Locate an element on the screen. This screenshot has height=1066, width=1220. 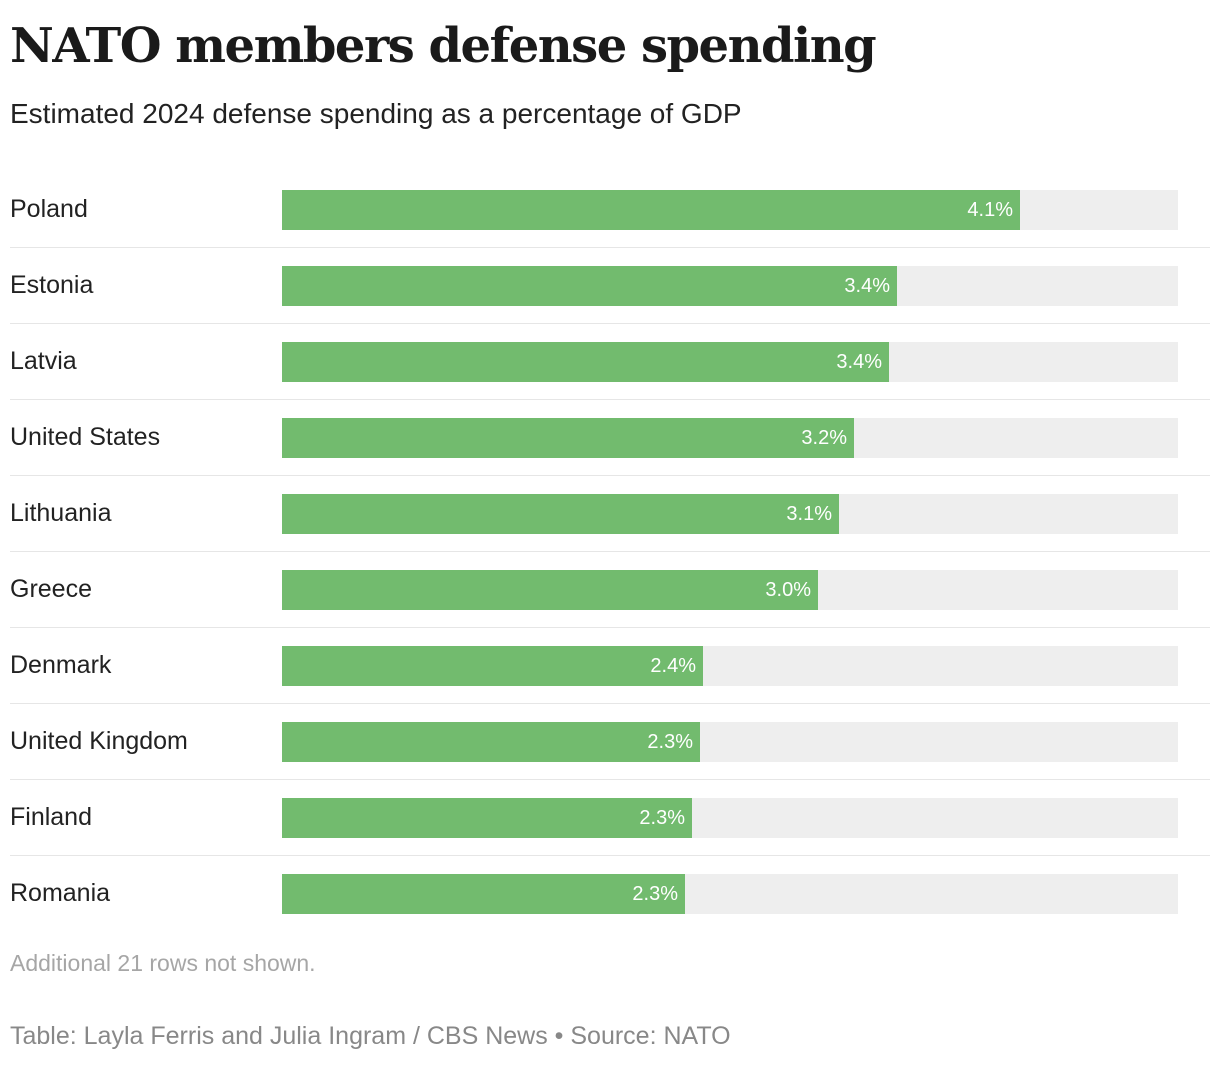
table-row: Lithuania 3.1% is located at coordinates (610, 514).